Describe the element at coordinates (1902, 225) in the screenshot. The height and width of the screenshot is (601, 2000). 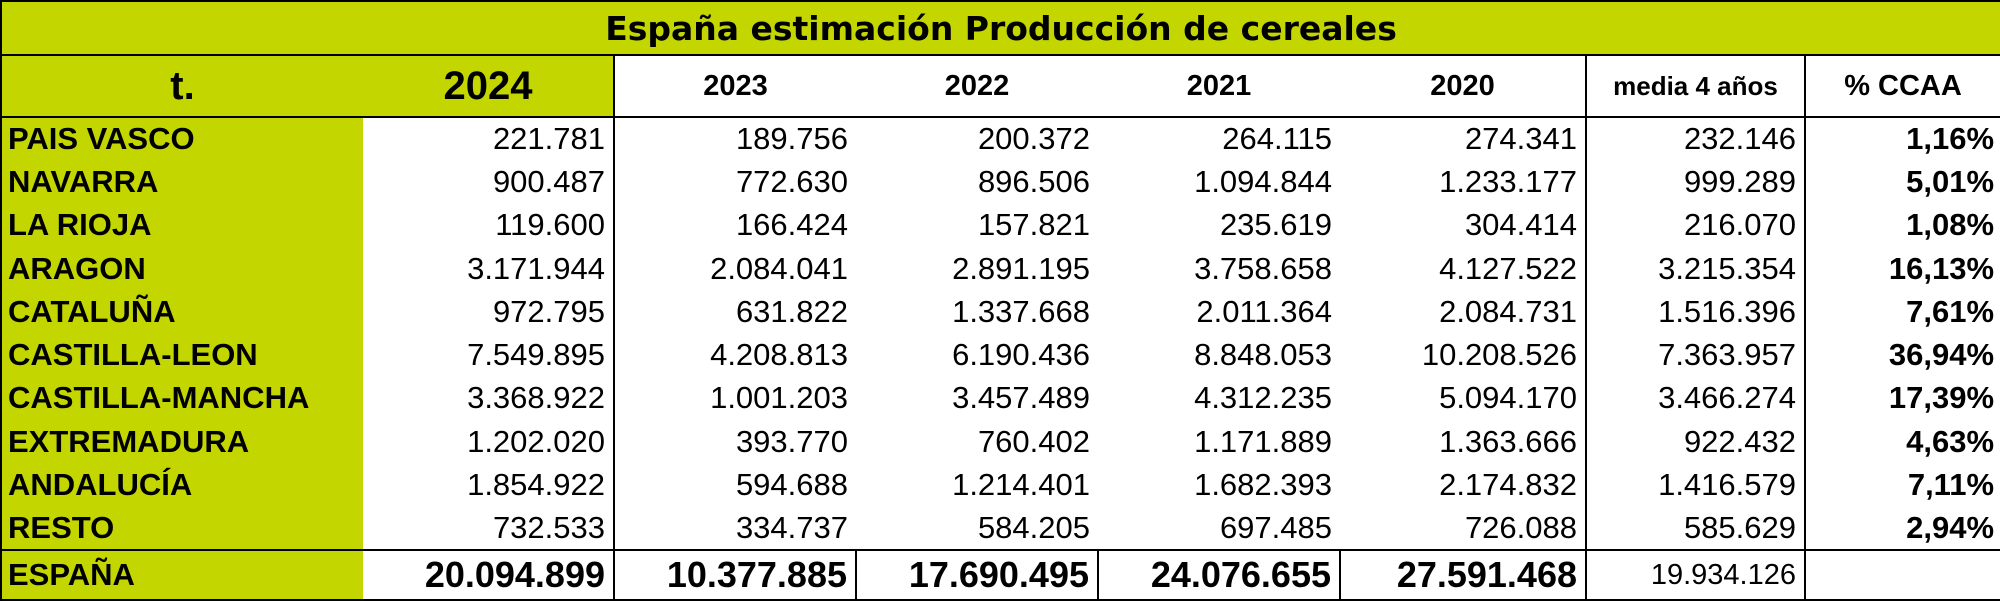
I see `value-pct: 1,08%` at that location.